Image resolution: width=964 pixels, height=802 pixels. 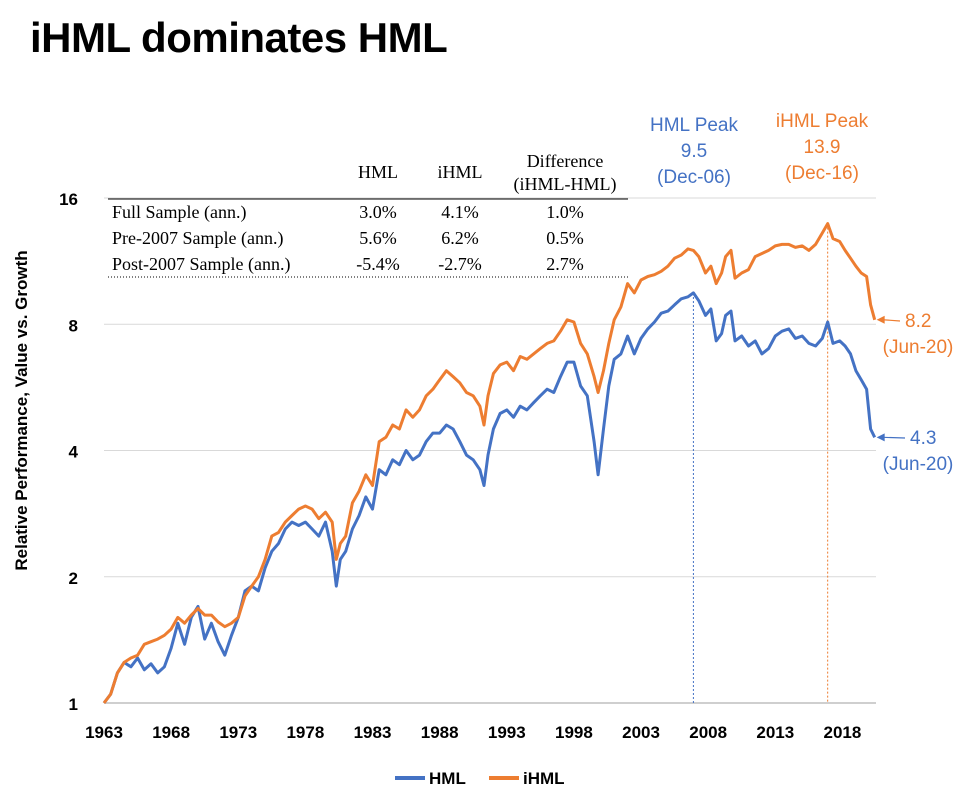 I want to click on table-cell: -5.4%, so click(x=378, y=264).